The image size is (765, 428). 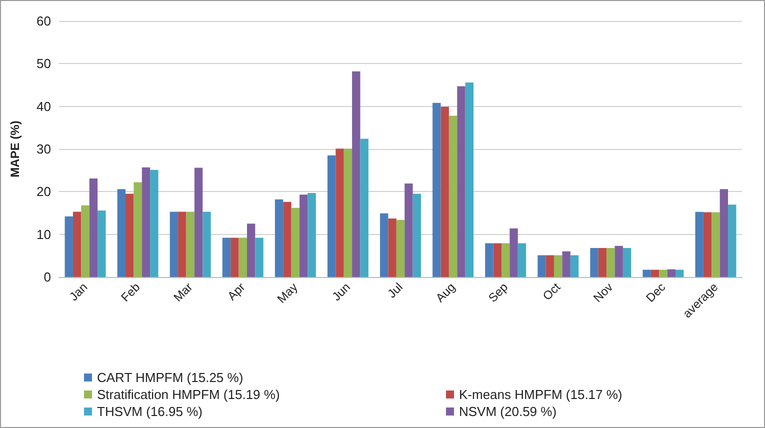 What do you see at coordinates (552, 292) in the screenshot?
I see `x-tick-label: Oct` at bounding box center [552, 292].